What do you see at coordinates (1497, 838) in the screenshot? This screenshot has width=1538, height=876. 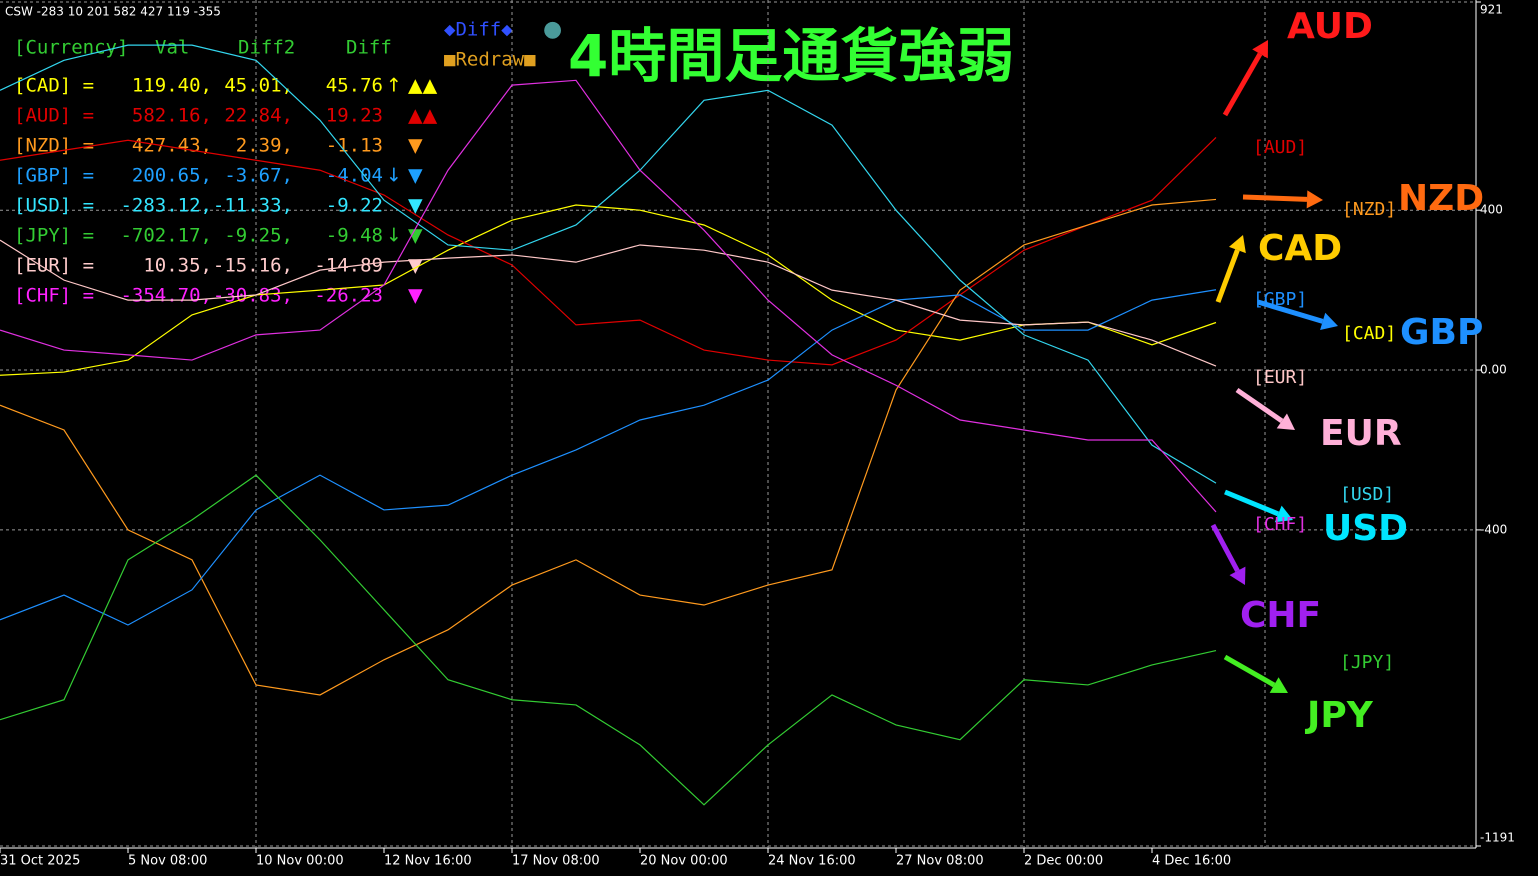 I see `y-tick-label: -1191` at bounding box center [1497, 838].